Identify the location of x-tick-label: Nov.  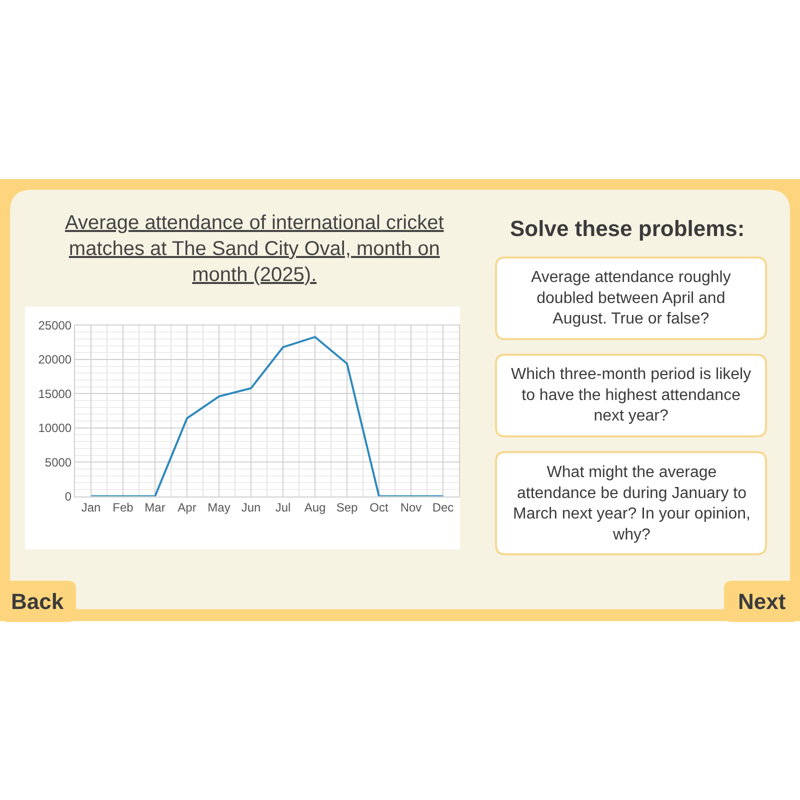
(411, 507).